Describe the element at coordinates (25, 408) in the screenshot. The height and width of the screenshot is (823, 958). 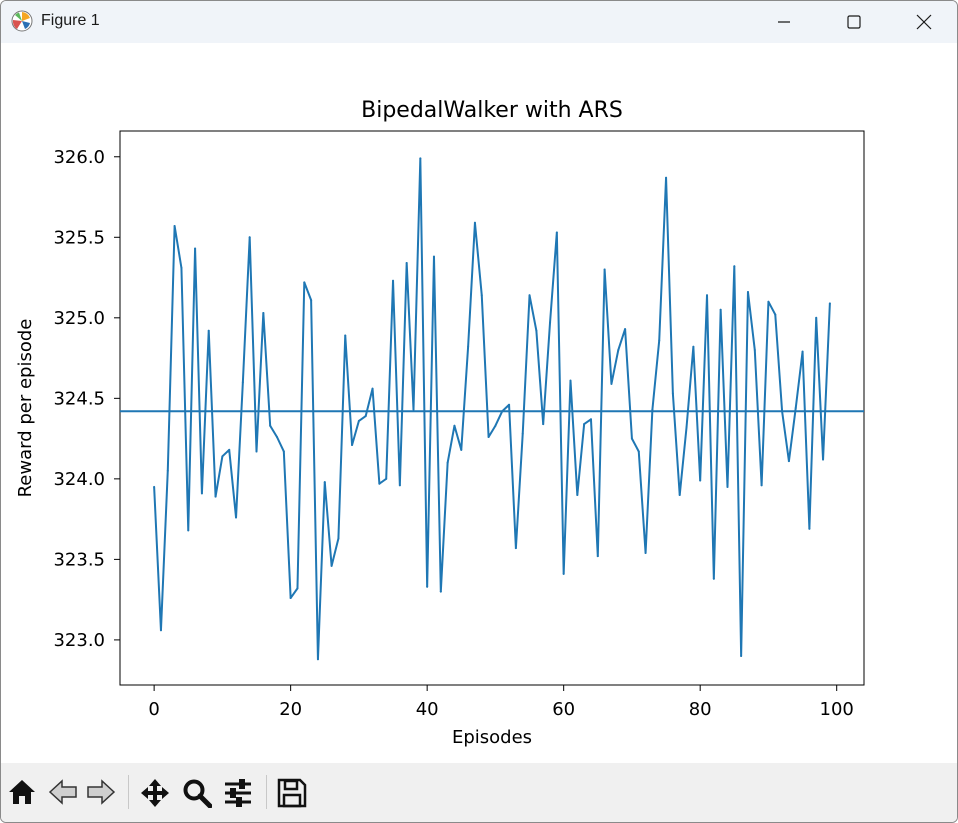
I see `y-axis-label: Reward per episode` at that location.